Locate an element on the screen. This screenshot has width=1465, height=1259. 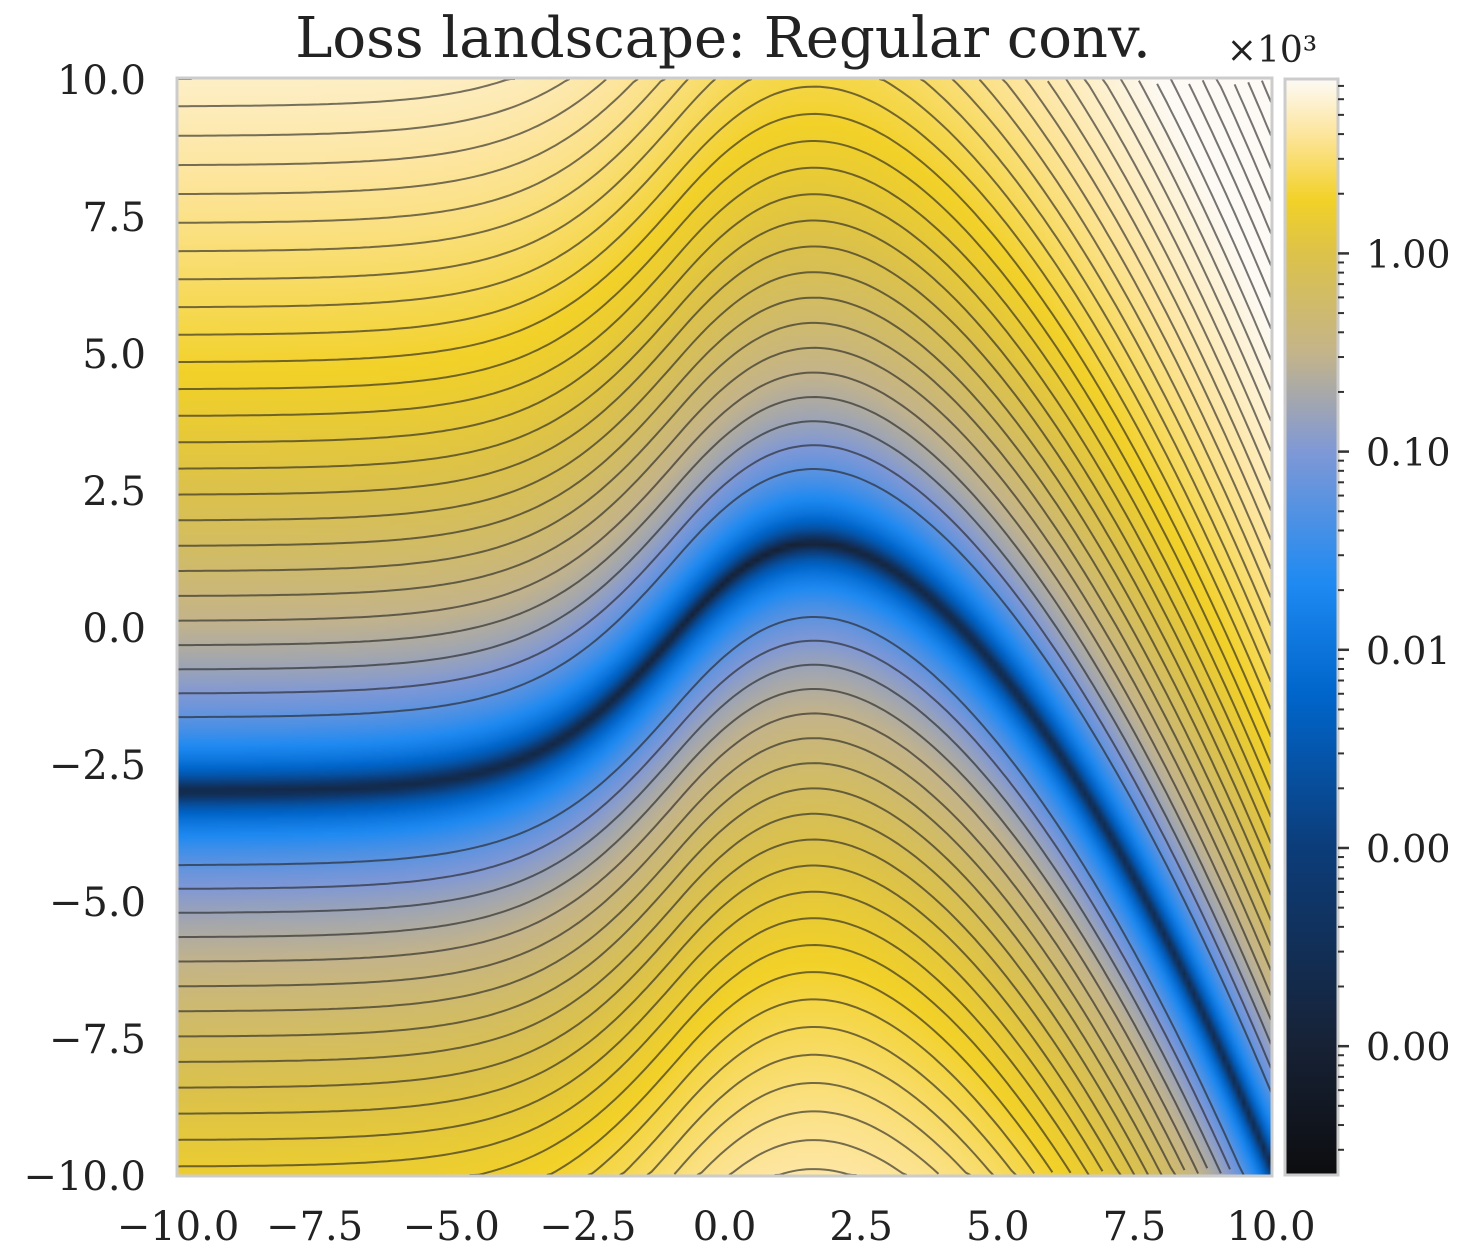
colorbar-multiplier: ×10³ is located at coordinates (1272, 50).